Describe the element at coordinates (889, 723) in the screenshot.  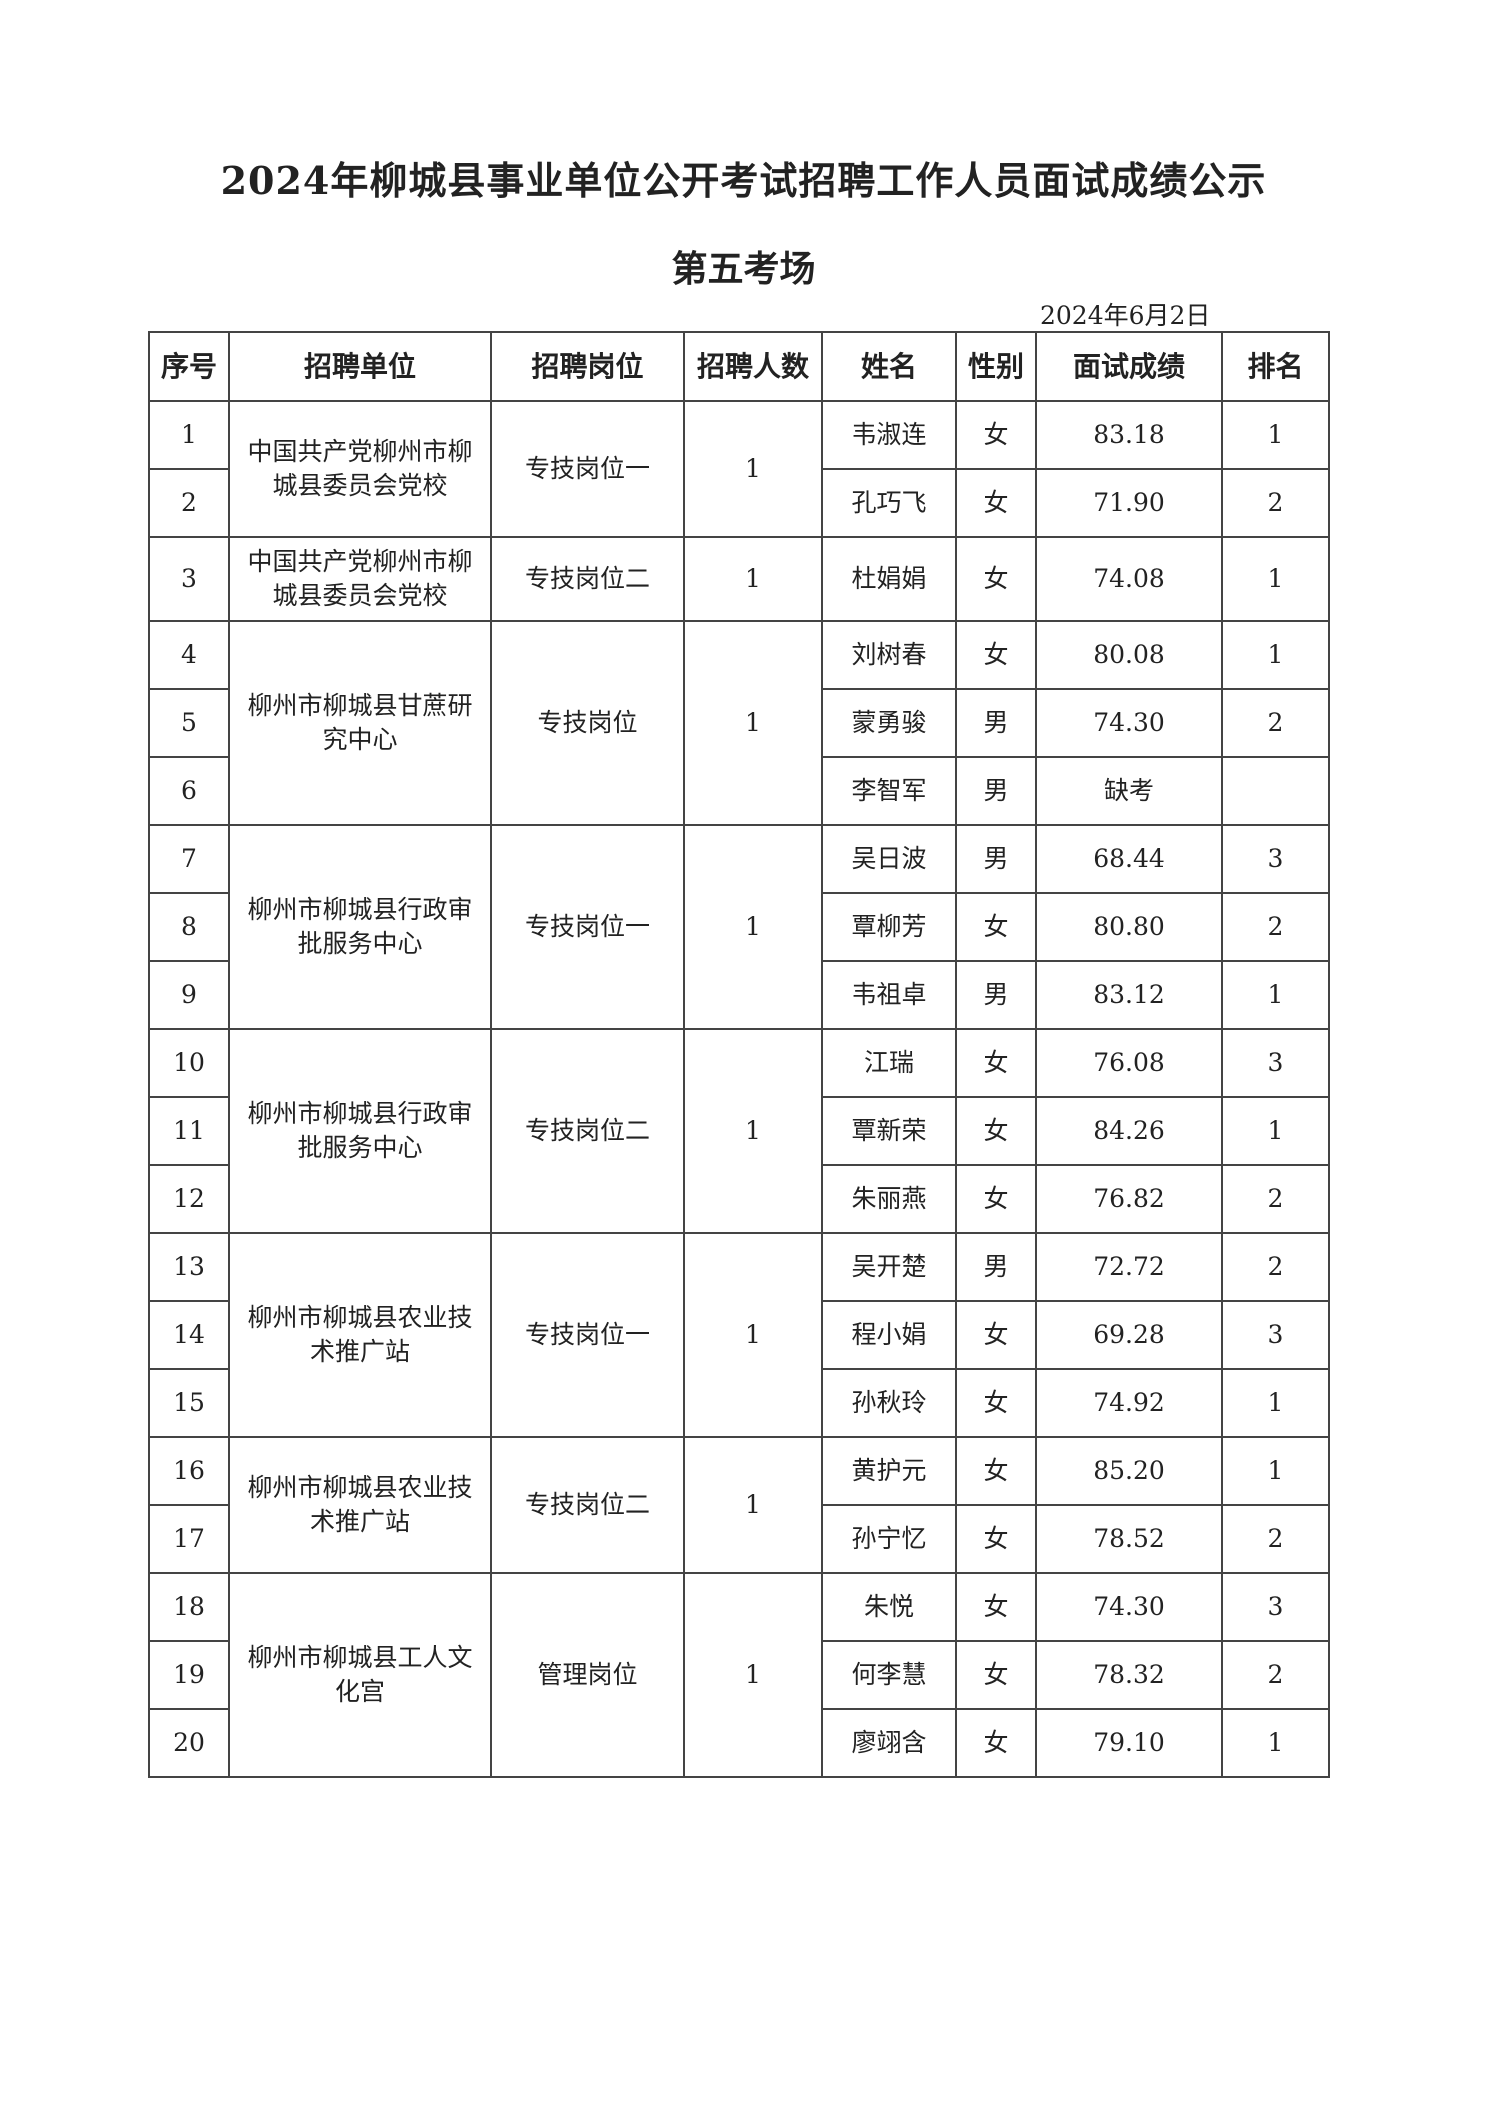
I see `cell-name: 蒙勇骏` at that location.